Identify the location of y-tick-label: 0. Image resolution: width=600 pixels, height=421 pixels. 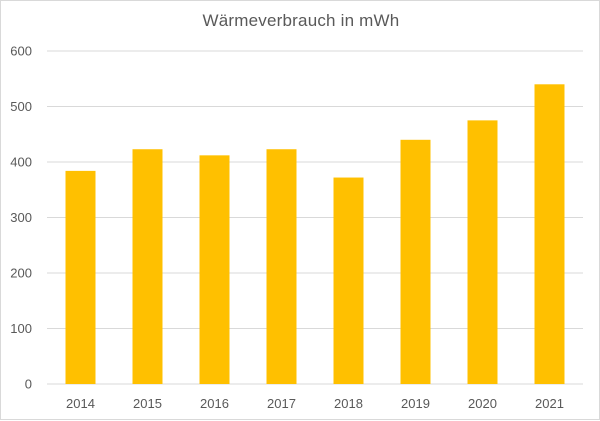
(28, 384).